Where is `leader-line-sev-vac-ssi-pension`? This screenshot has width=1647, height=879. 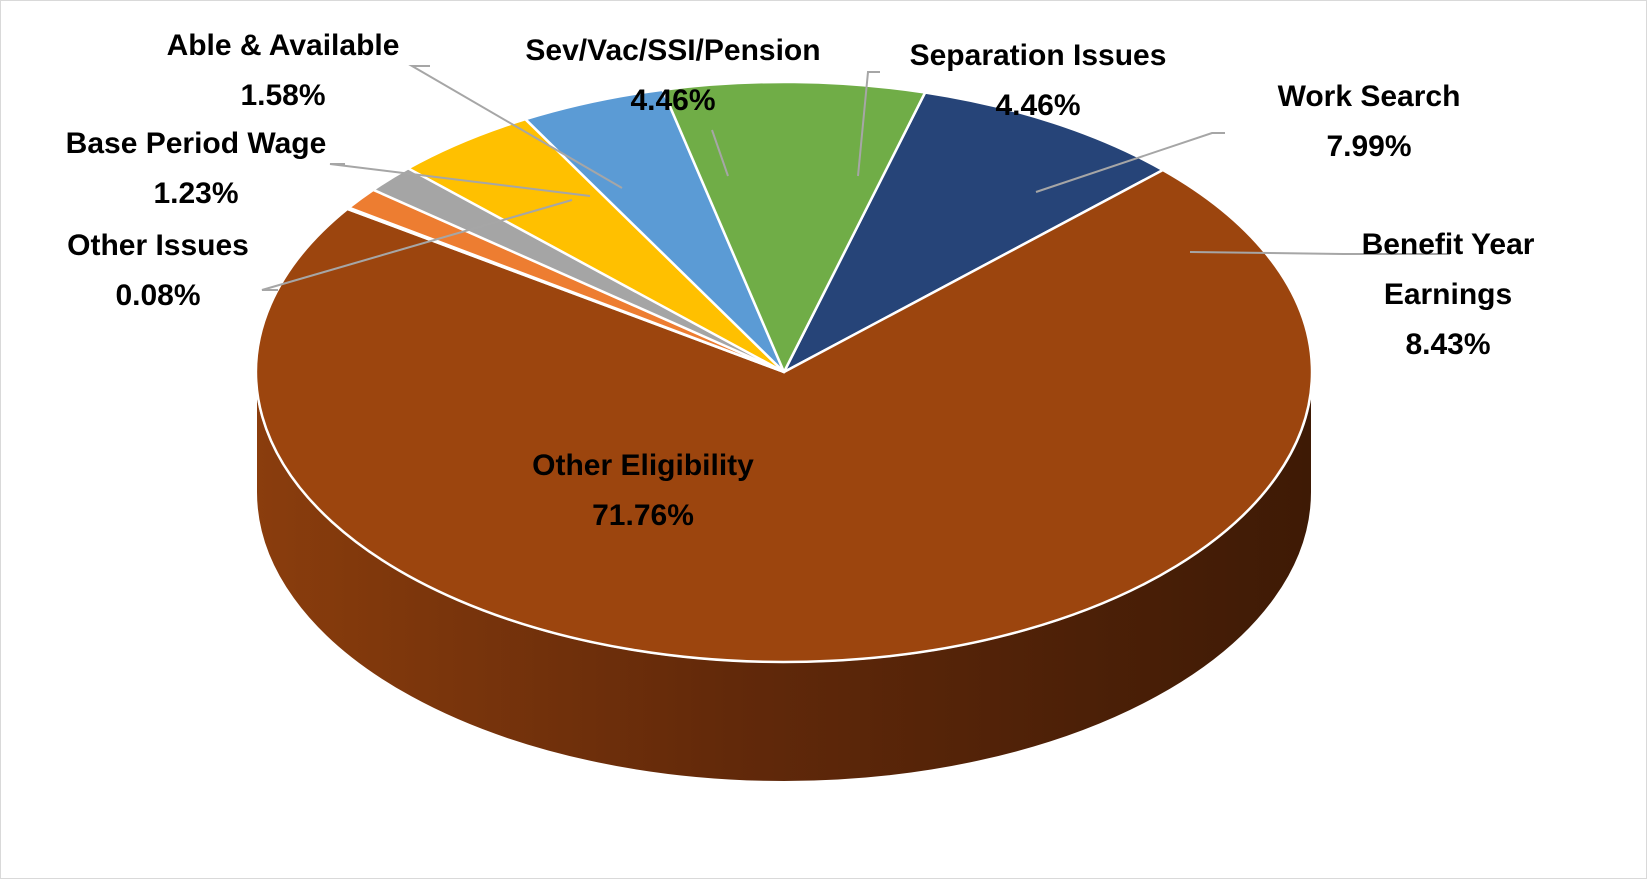 leader-line-sev-vac-ssi-pension is located at coordinates (720, 153).